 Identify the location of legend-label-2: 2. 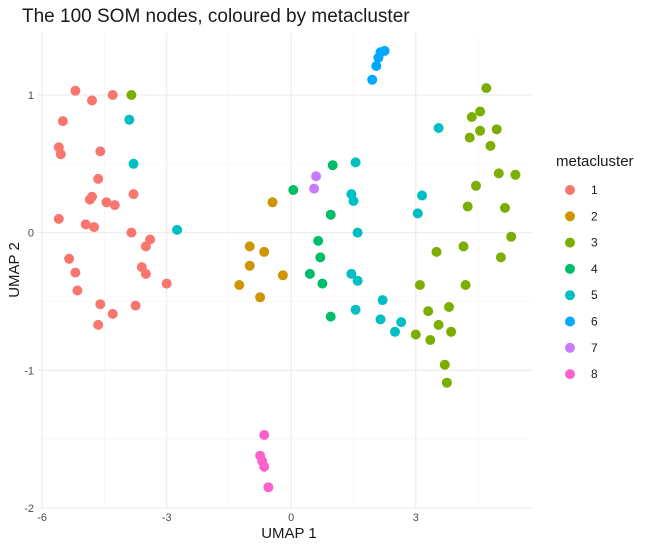
(594, 216).